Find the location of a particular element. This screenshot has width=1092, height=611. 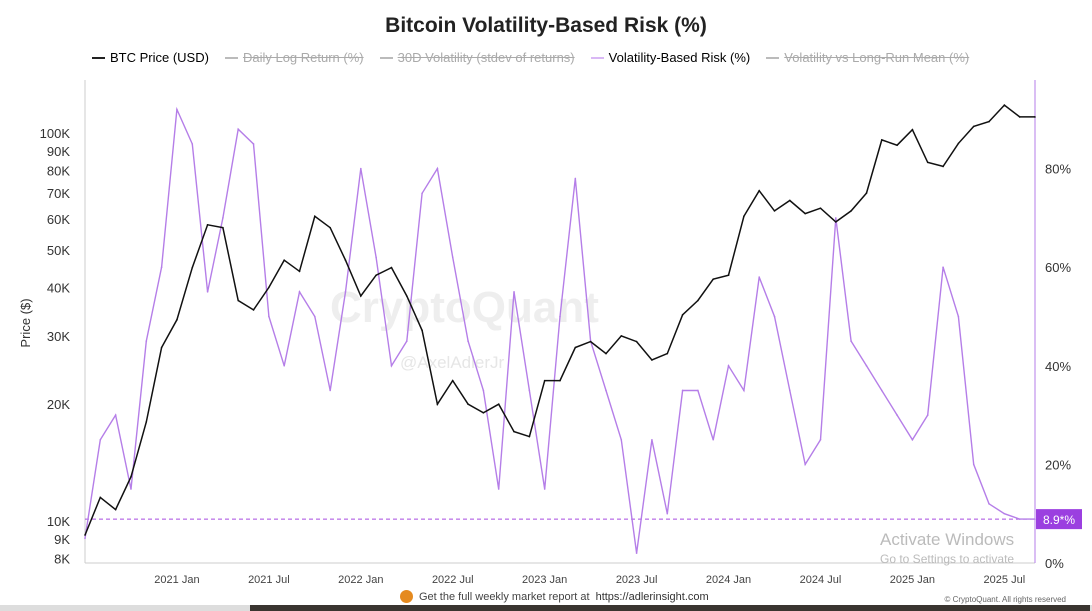

x-tick-label: 2024 Jan is located at coordinates (728, 580).